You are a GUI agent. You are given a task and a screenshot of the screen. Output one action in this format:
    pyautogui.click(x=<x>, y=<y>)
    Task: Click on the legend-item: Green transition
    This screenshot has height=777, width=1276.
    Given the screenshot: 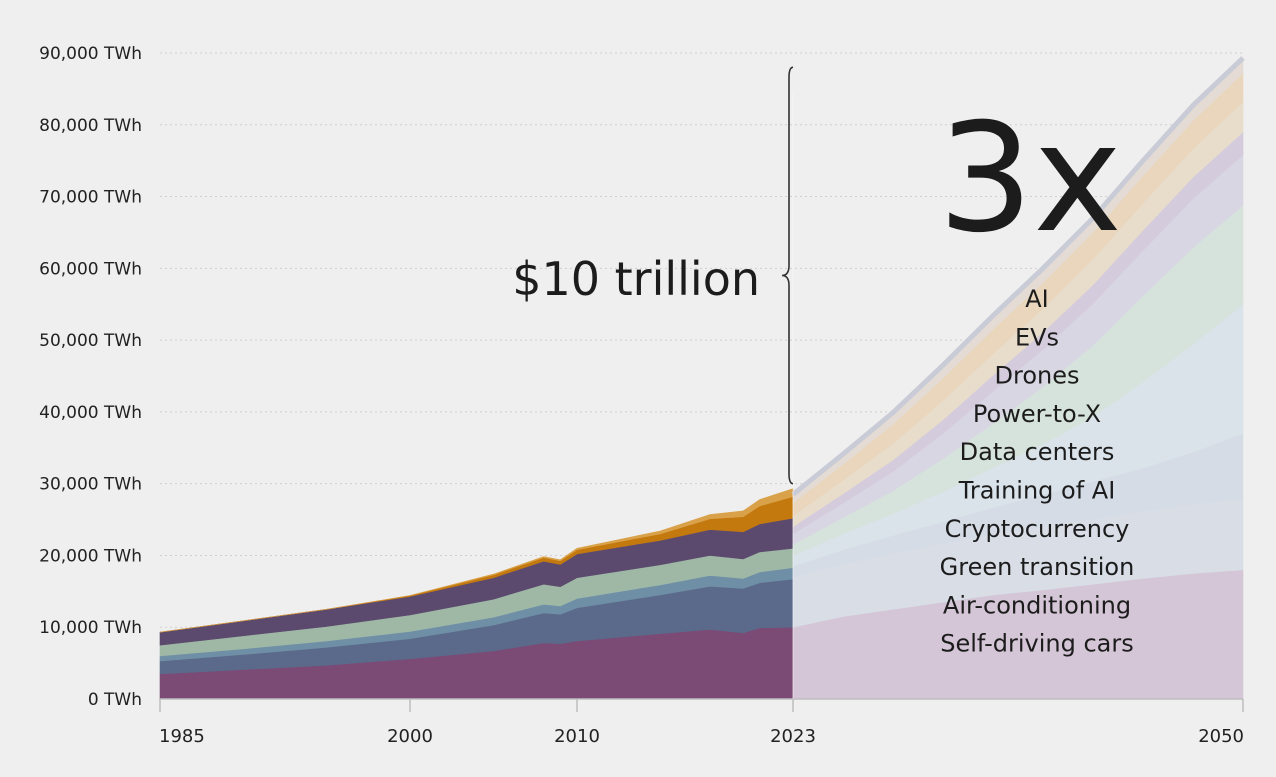 What is the action you would take?
    pyautogui.click(x=1037, y=567)
    